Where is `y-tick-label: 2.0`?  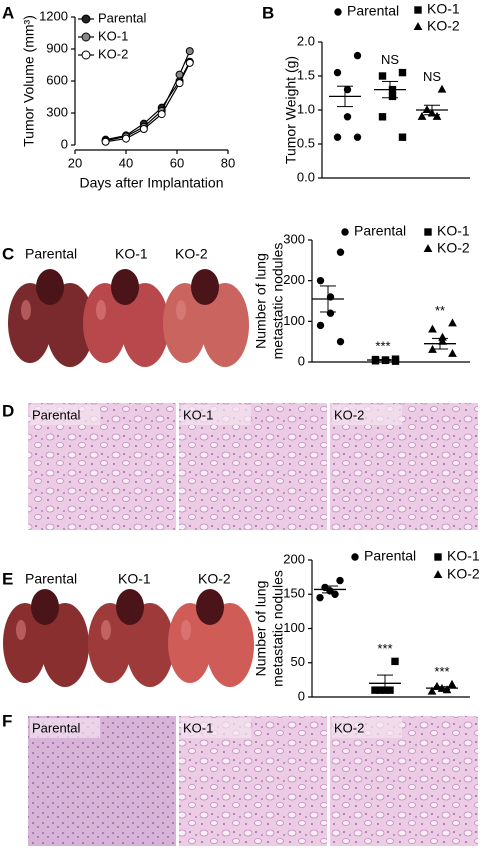
y-tick-label: 2.0 is located at coordinates (306, 40).